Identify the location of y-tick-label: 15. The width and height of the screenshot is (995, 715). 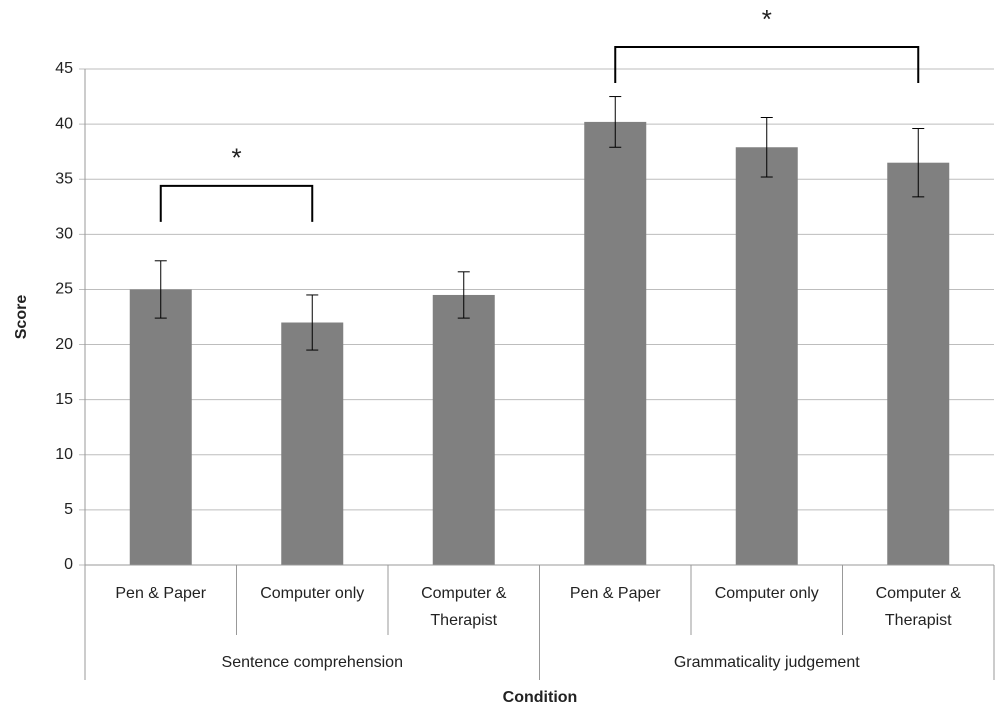
(64, 399).